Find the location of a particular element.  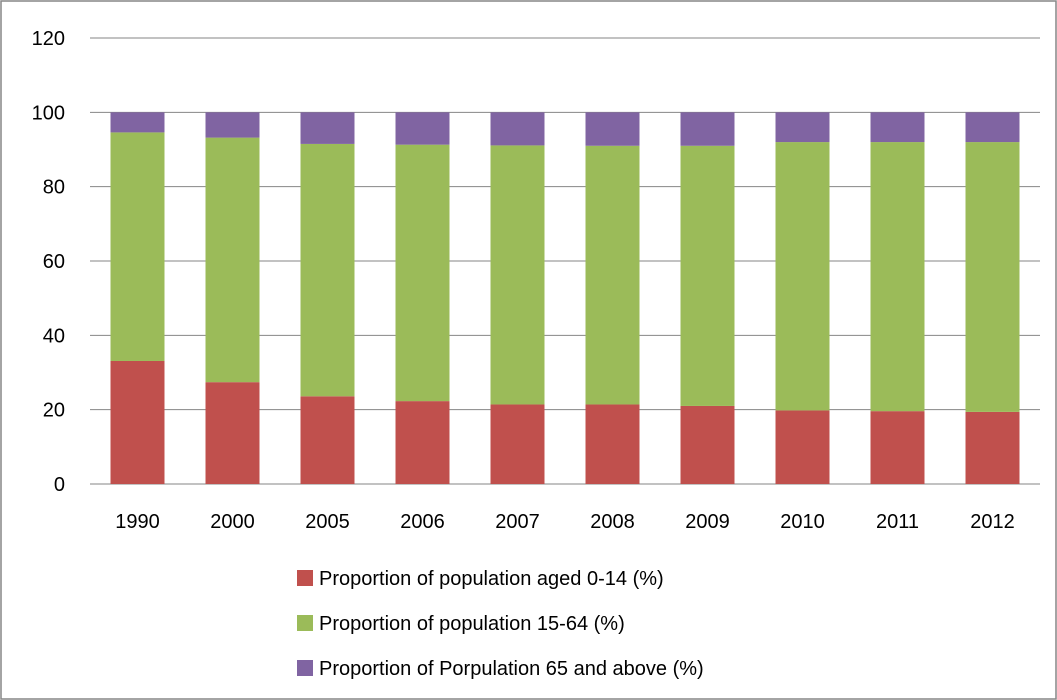

y-tick-label: 20 is located at coordinates (54, 411).